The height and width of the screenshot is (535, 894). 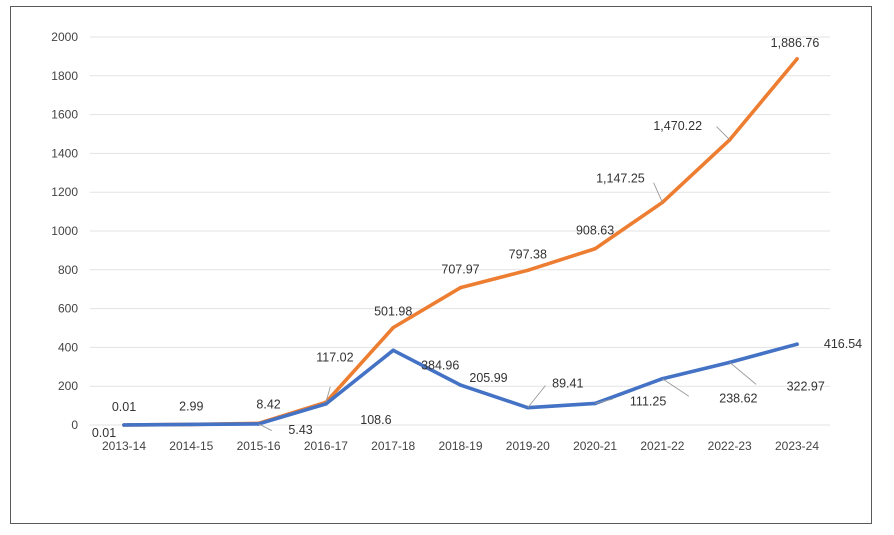 What do you see at coordinates (64, 115) in the screenshot?
I see `y-tick-label: 1600` at bounding box center [64, 115].